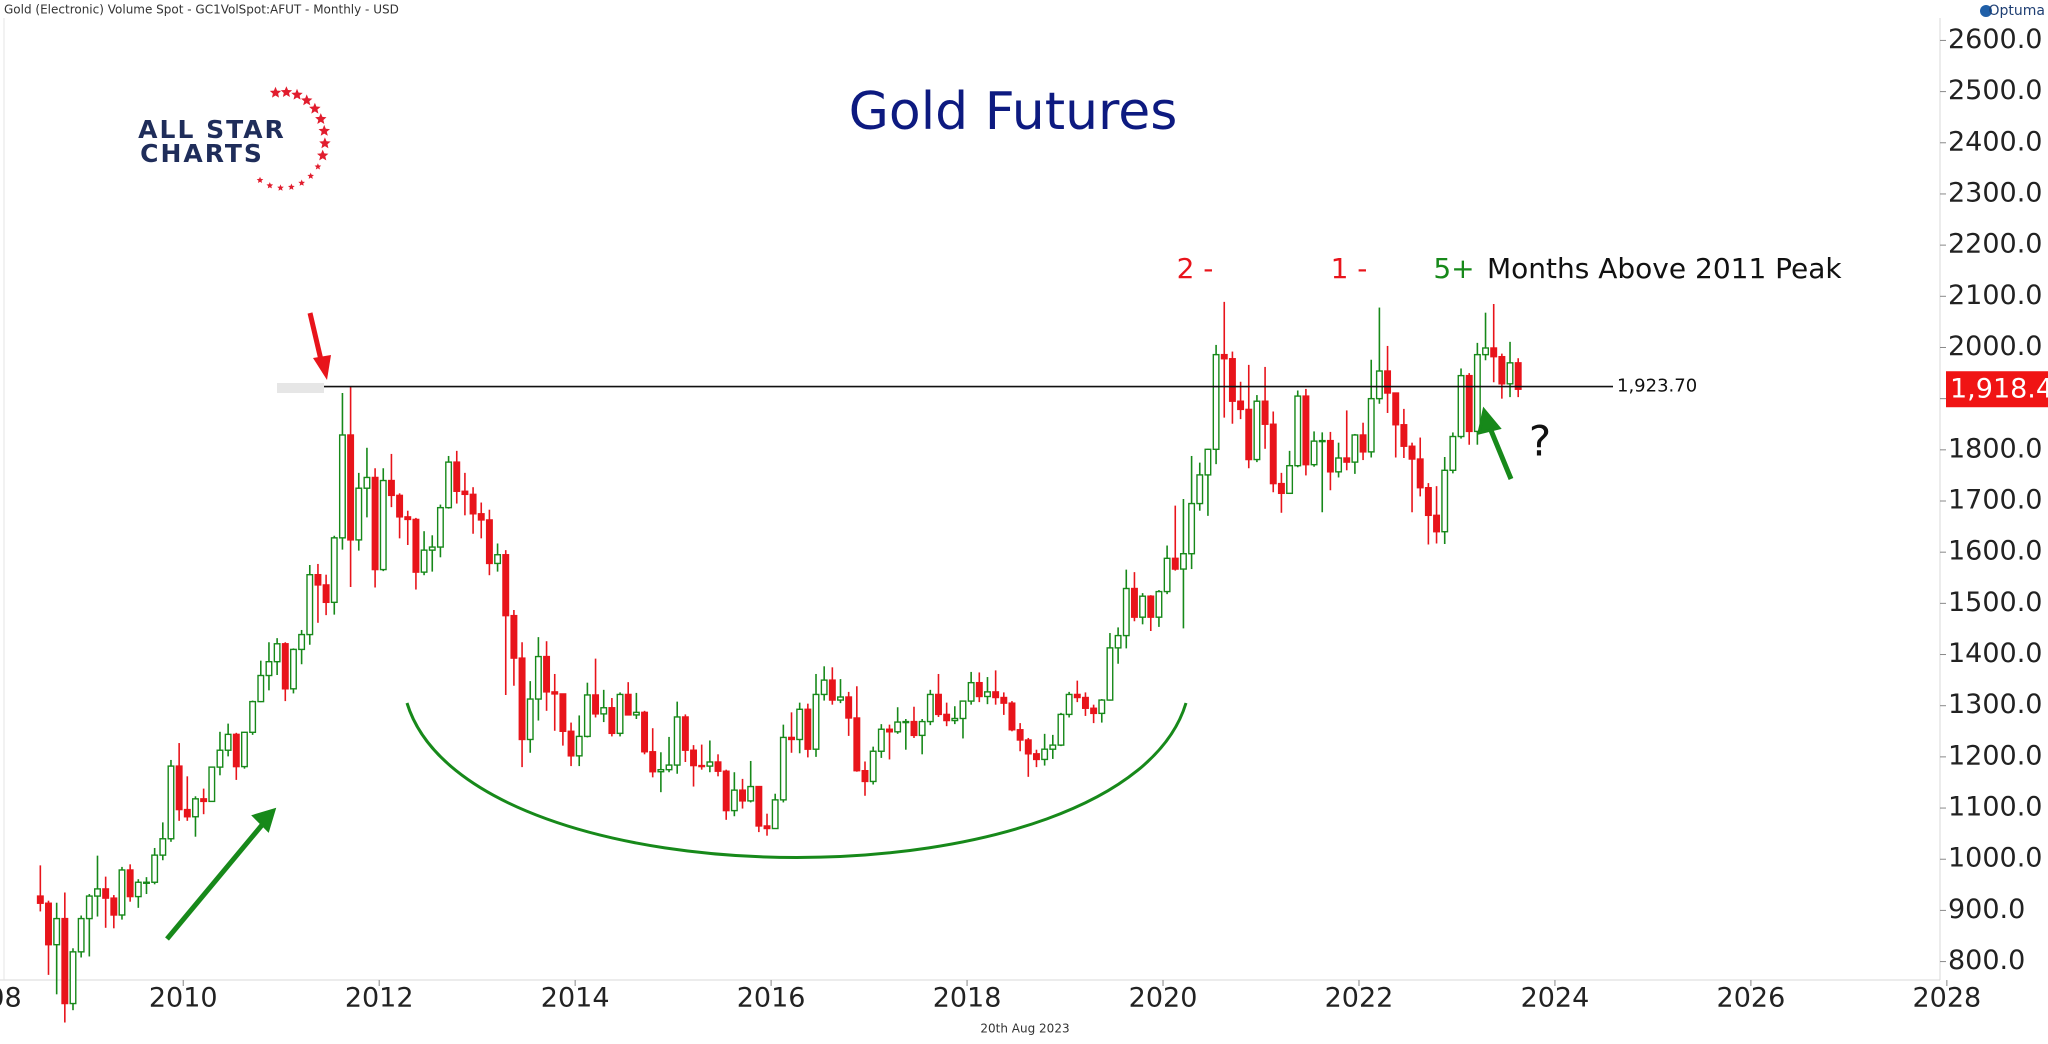 This screenshot has height=1044, width=2048. Describe the element at coordinates (1995, 192) in the screenshot. I see `y-tick-label: 2300.0` at that location.